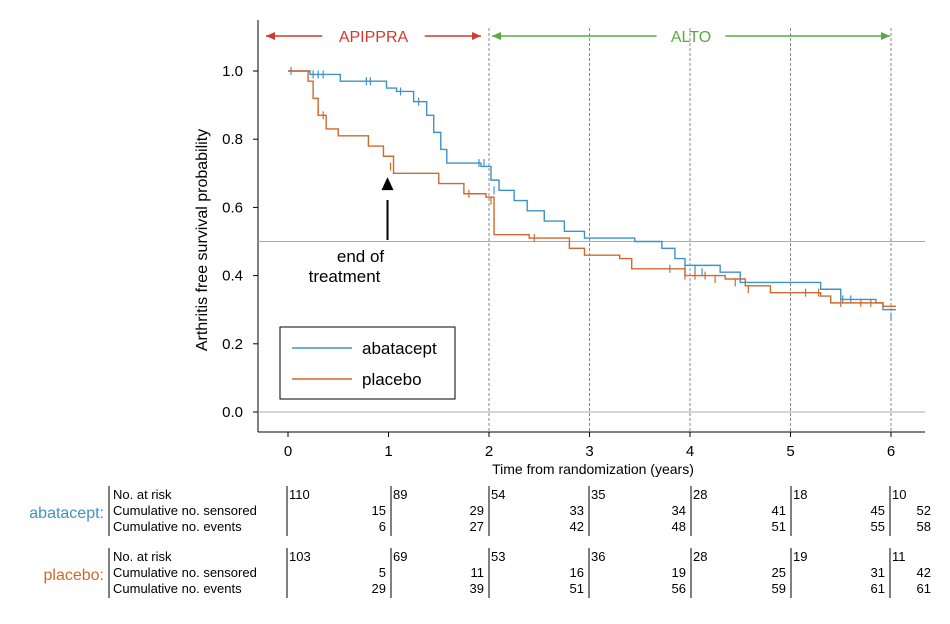 The height and width of the screenshot is (624, 950). I want to click on y-tick-label: 0.2, so click(232, 344).